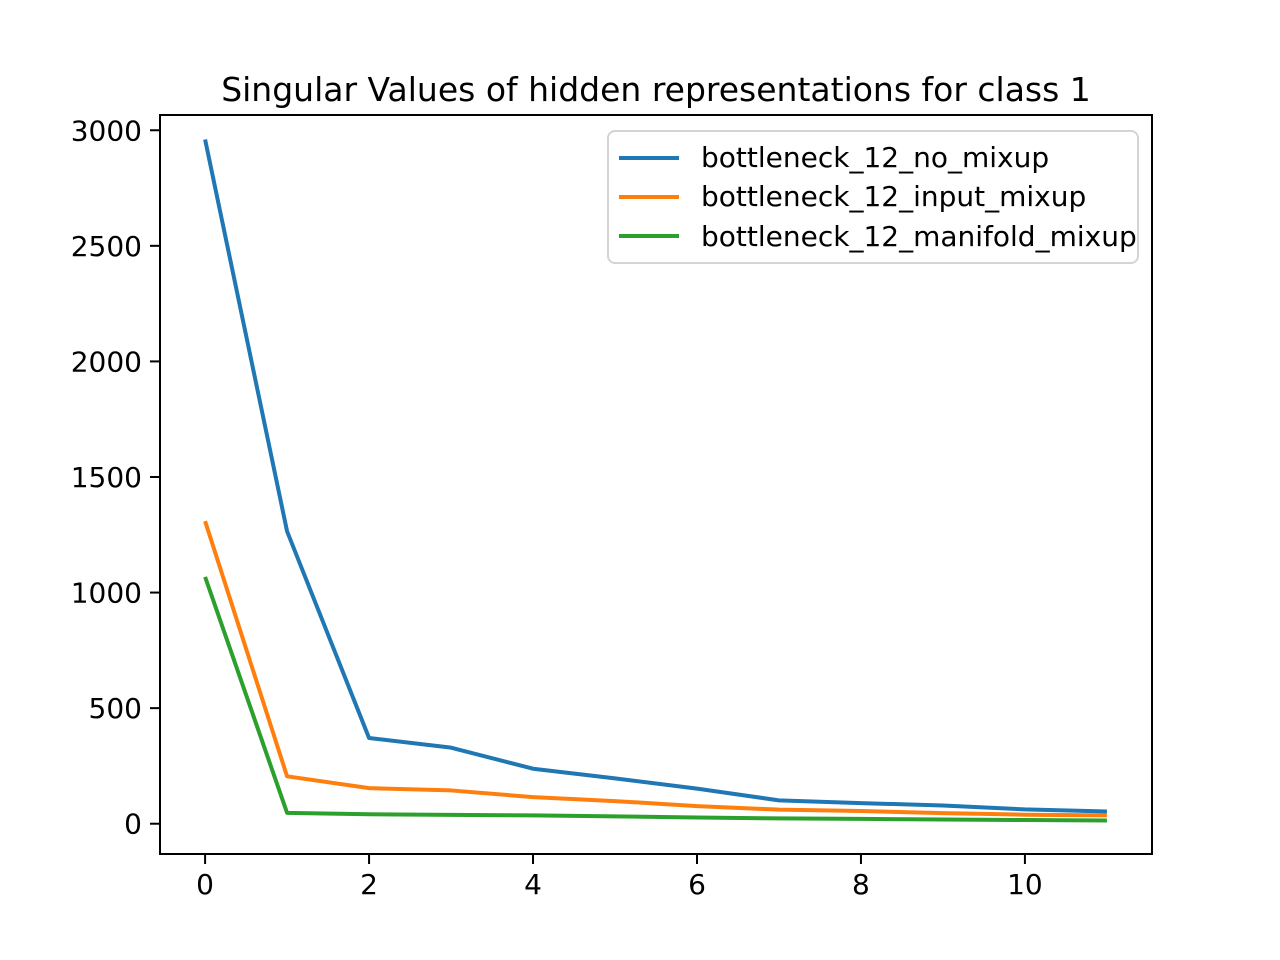 The image size is (1280, 960). Describe the element at coordinates (205, 884) in the screenshot. I see `x-tick-label: 0` at that location.